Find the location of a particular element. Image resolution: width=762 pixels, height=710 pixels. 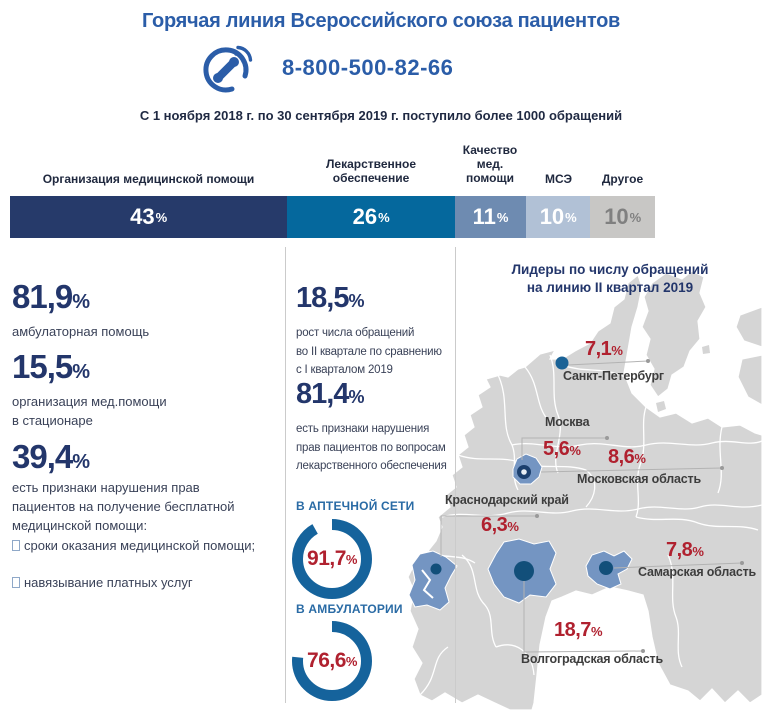

phone-icon is located at coordinates (228, 69).